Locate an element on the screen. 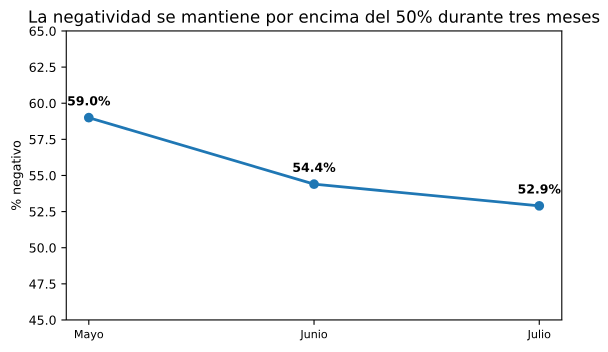 This screenshot has height=352, width=608. data-label: 52.9% is located at coordinates (539, 189).